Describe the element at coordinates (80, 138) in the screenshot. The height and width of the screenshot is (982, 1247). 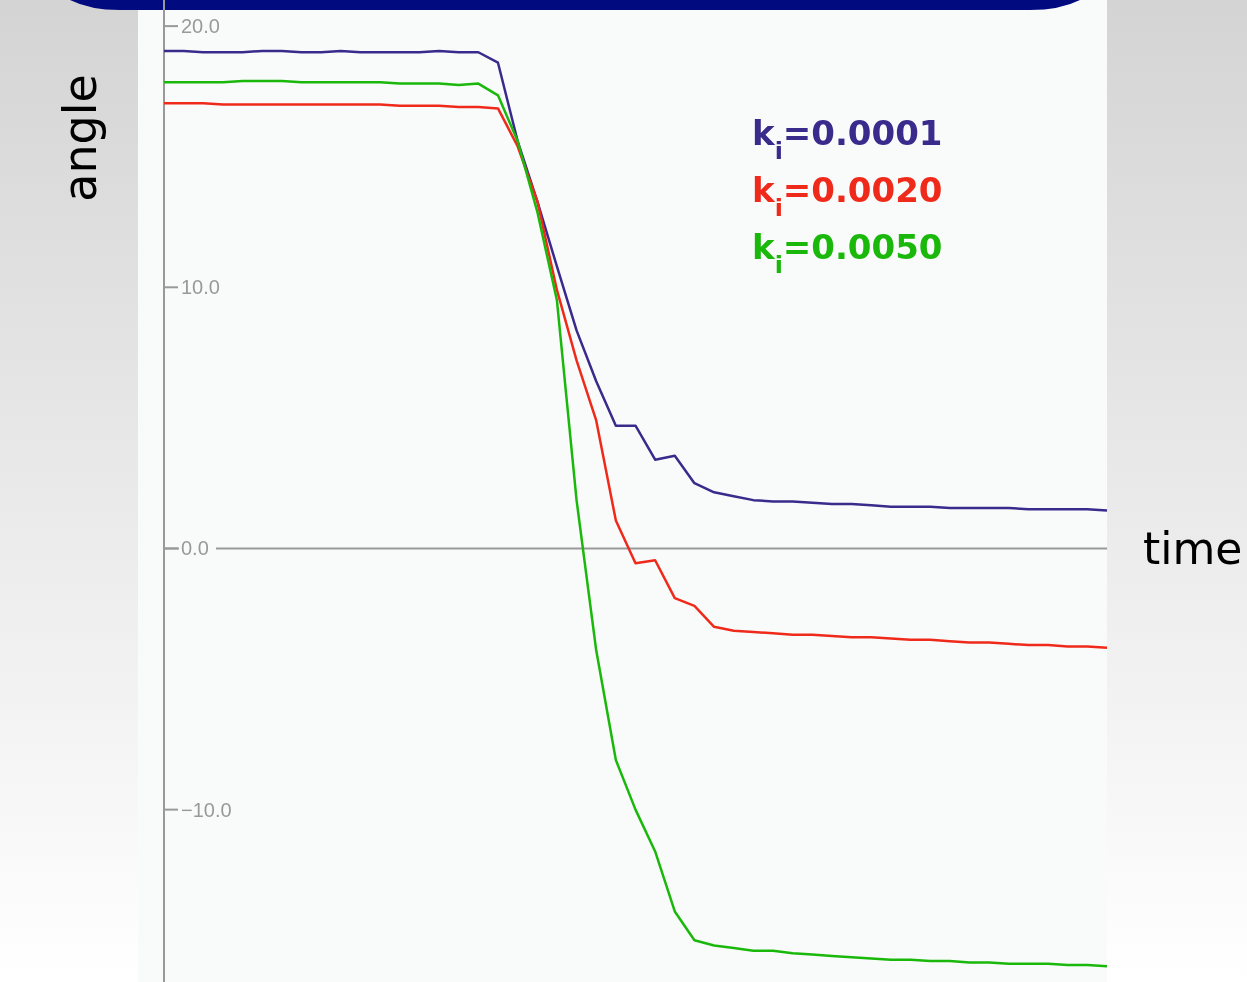
I see `y-axis-title: angle` at that location.